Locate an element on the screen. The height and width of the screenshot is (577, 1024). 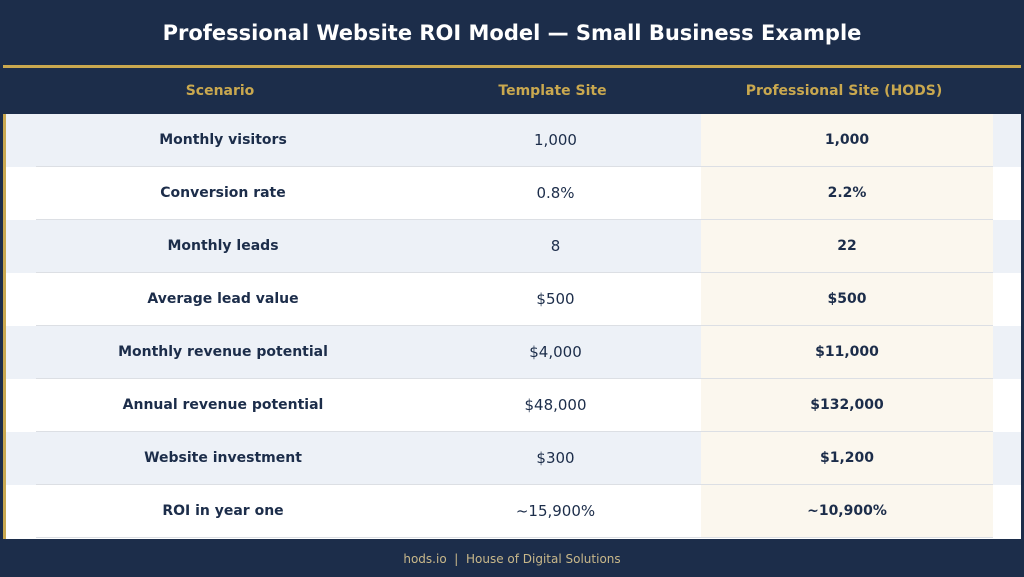
table-row: Average lead value $500 $500 is located at coordinates (513, 299).